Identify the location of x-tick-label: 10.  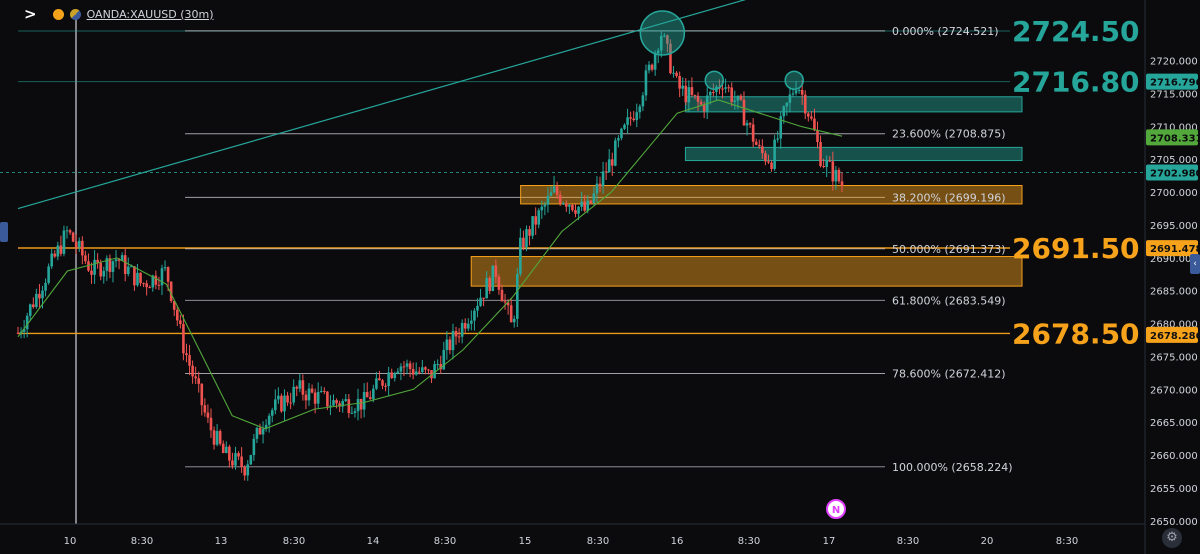
(70, 541).